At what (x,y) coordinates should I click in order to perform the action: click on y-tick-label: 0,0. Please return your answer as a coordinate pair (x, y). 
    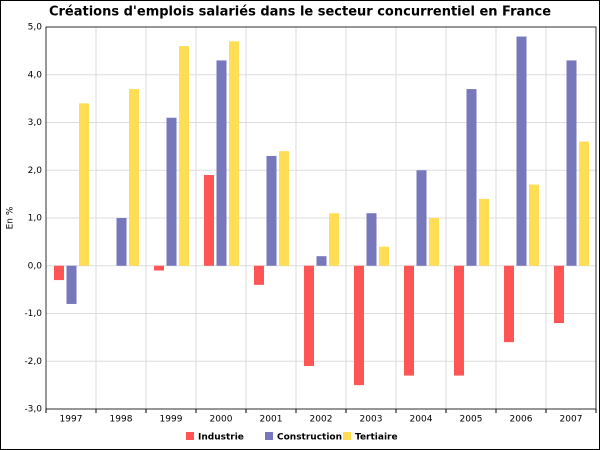
    Looking at the image, I should click on (35, 266).